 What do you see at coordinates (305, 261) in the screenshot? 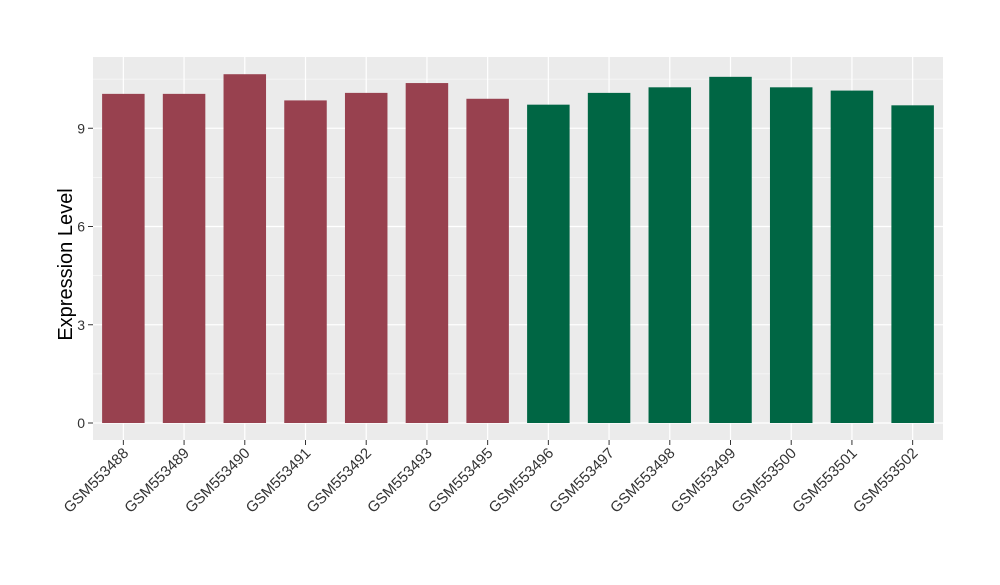
I see `bar-GSM553491` at bounding box center [305, 261].